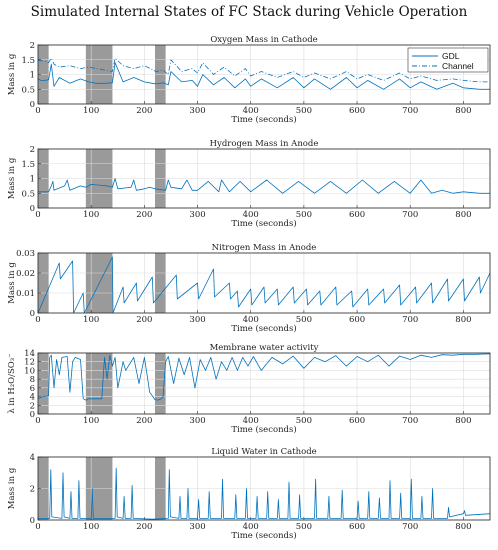 Image resolution: width=498 pixels, height=550 pixels. Describe the element at coordinates (29, 363) in the screenshot. I see `y-tick-label: 12` at that location.